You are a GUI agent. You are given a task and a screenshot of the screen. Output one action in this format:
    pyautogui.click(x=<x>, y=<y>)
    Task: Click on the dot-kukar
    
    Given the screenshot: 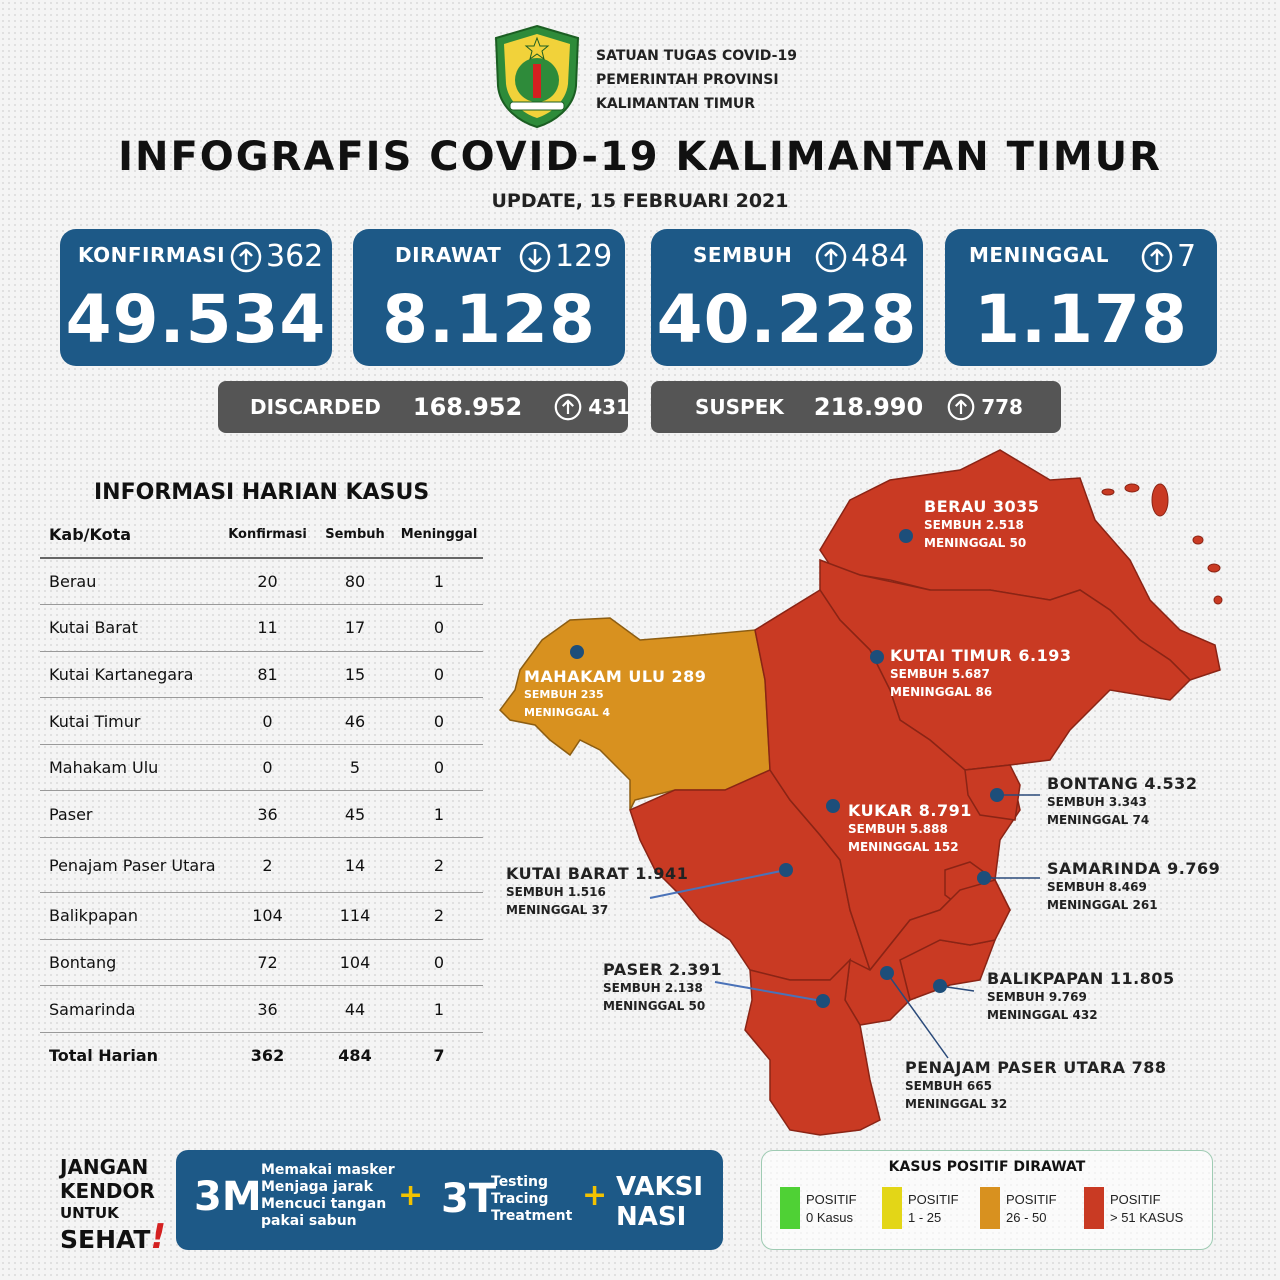 What is the action you would take?
    pyautogui.click(x=833, y=806)
    